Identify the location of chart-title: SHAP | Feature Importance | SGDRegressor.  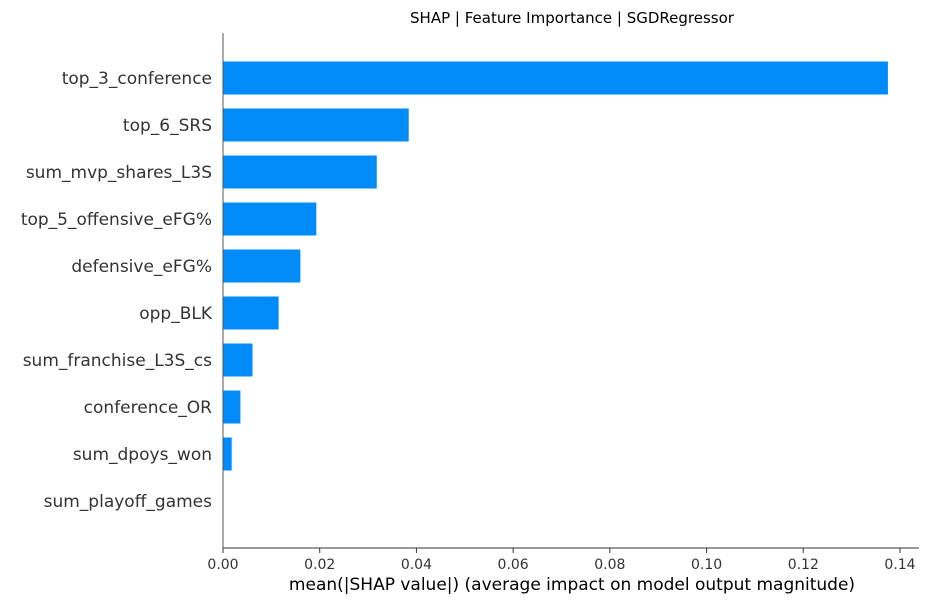
(572, 18).